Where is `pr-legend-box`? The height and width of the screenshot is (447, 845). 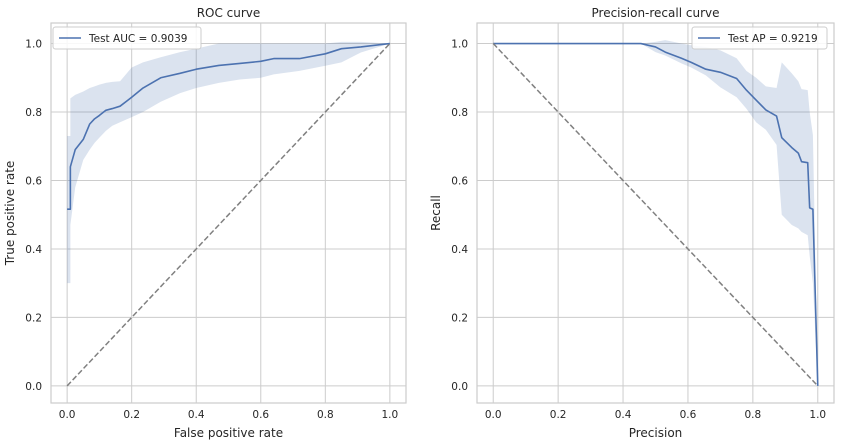
pr-legend-box is located at coordinates (759, 38).